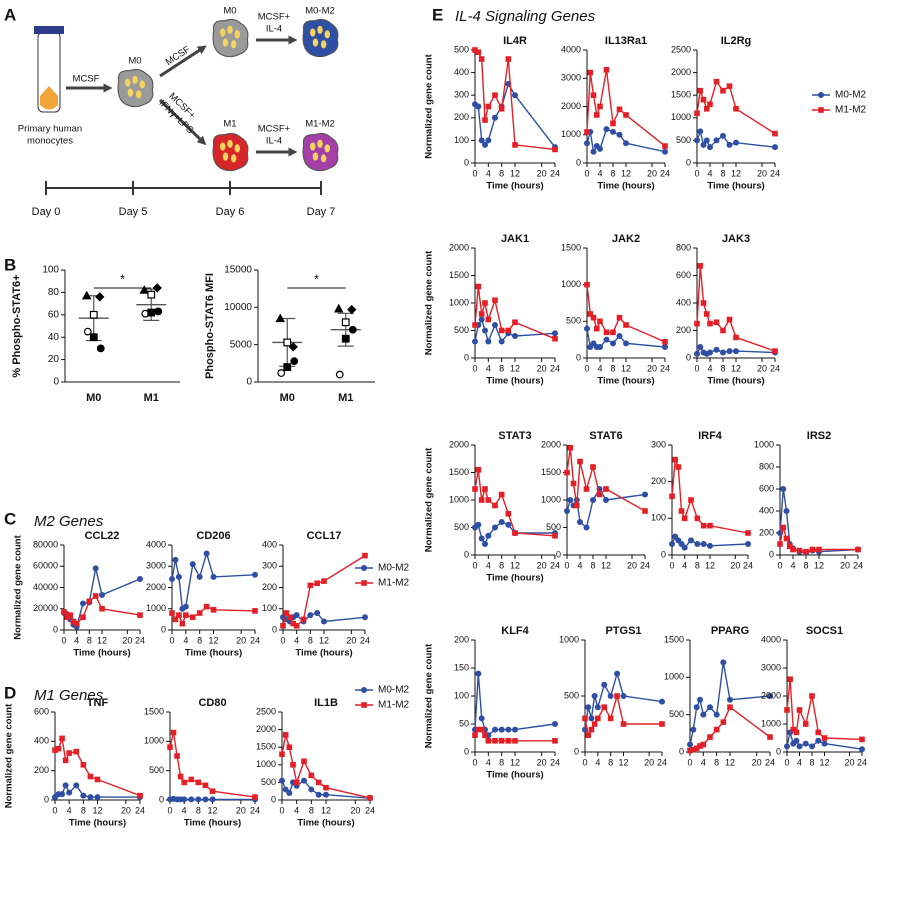 This screenshot has width=900, height=899. Describe the element at coordinates (571, 78) in the screenshot. I see `y-tick-label: 3000` at that location.